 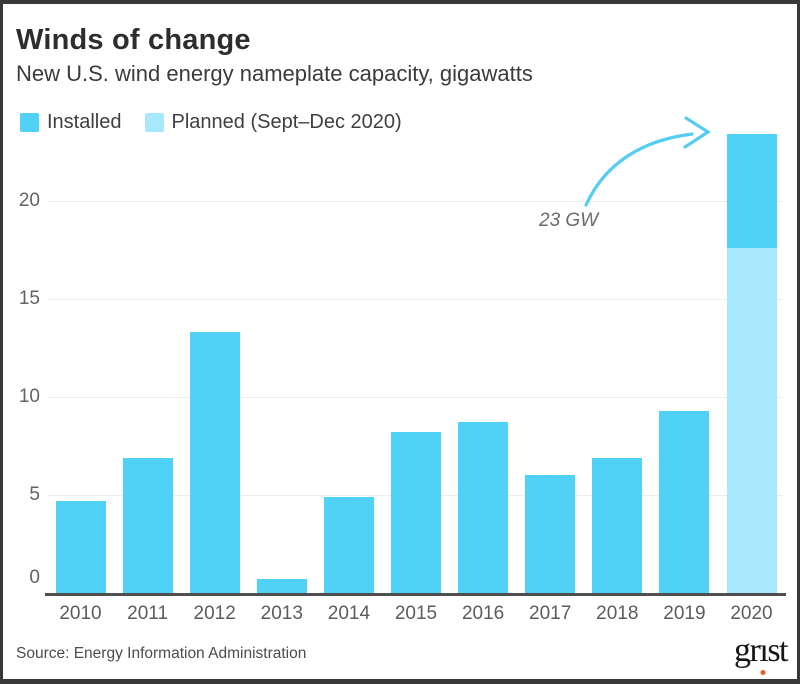 I want to click on x-axis-line, so click(x=415, y=594).